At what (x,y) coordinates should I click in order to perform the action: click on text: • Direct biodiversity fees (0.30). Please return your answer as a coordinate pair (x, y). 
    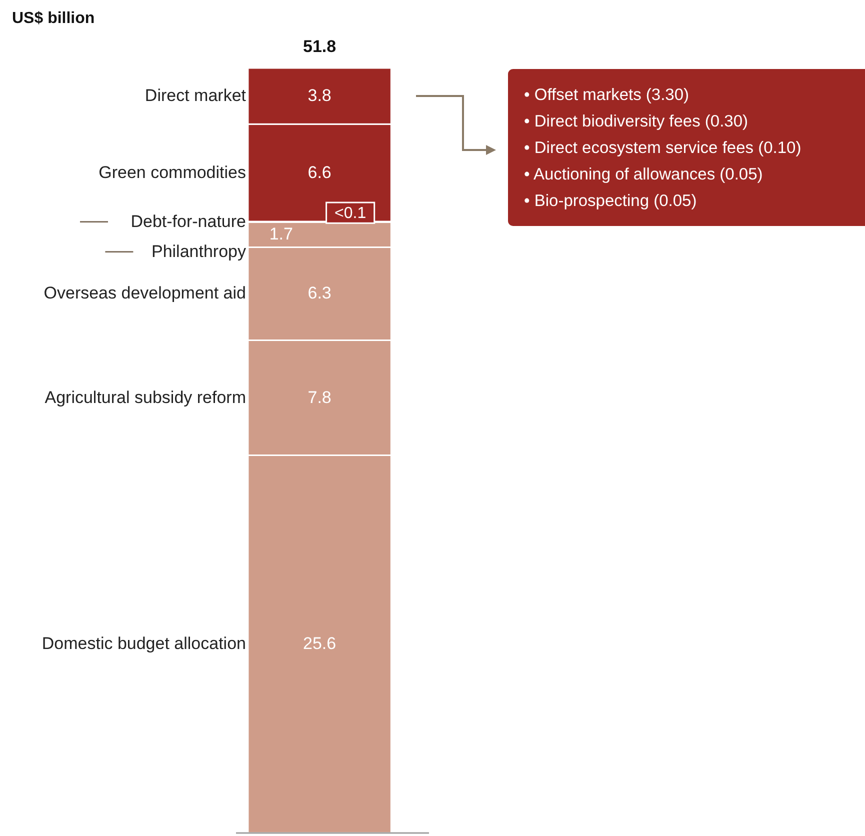
    Looking at the image, I should click on (636, 121).